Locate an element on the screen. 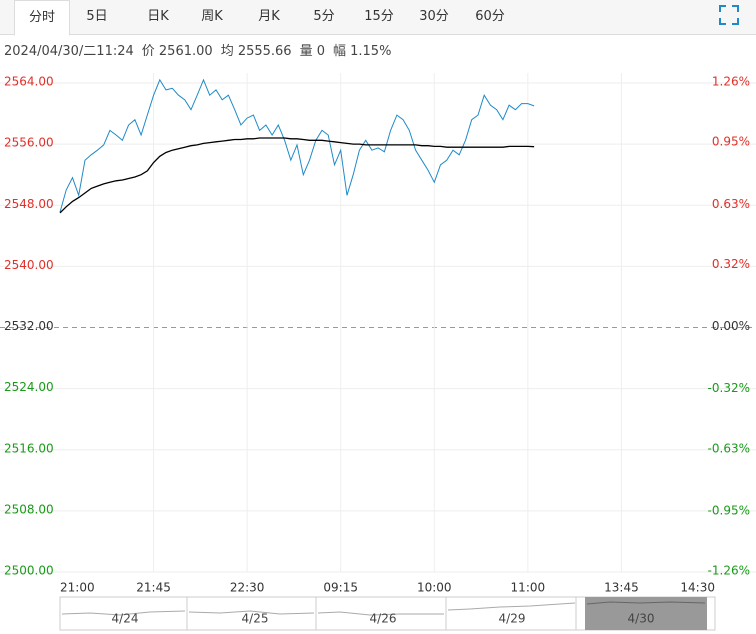 The image size is (756, 634). y2-tick-label: -1.26% is located at coordinates (729, 571).